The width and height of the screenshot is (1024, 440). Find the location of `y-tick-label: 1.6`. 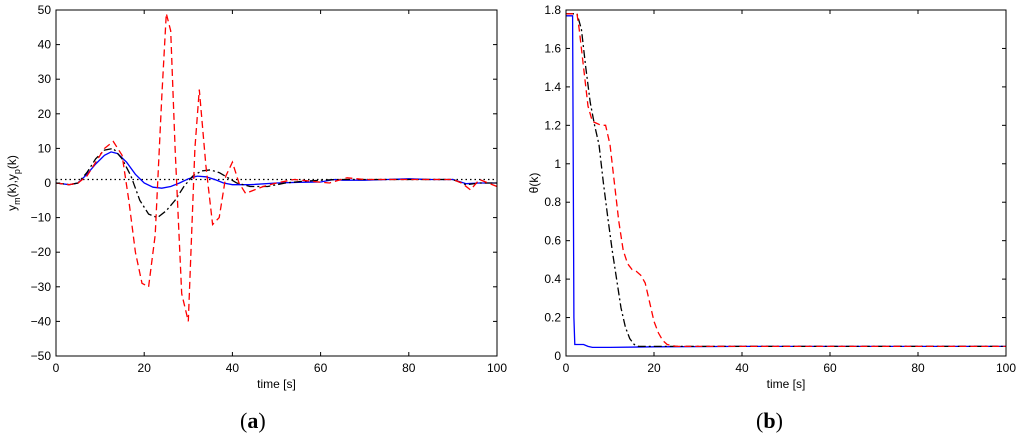

y-tick-label: 1.6 is located at coordinates (552, 48).